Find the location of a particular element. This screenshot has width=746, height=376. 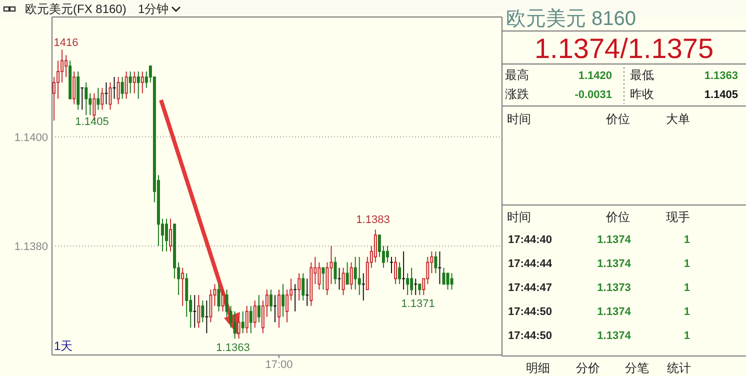

y-tick-label: 1.1380 is located at coordinates (31, 246).